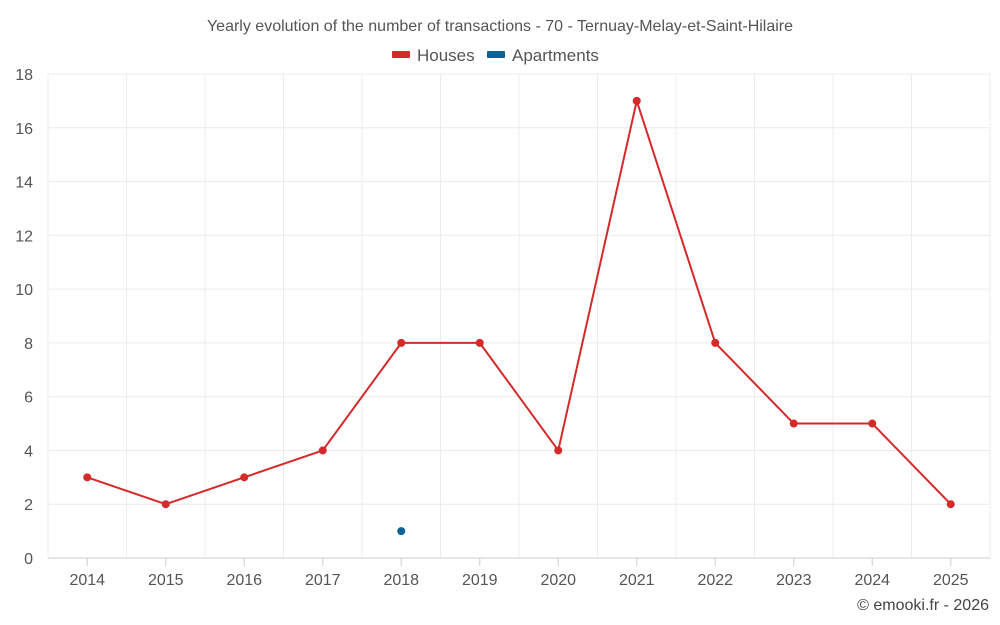  What do you see at coordinates (555, 55) in the screenshot?
I see `legend-label-apartments: Apartments` at bounding box center [555, 55].